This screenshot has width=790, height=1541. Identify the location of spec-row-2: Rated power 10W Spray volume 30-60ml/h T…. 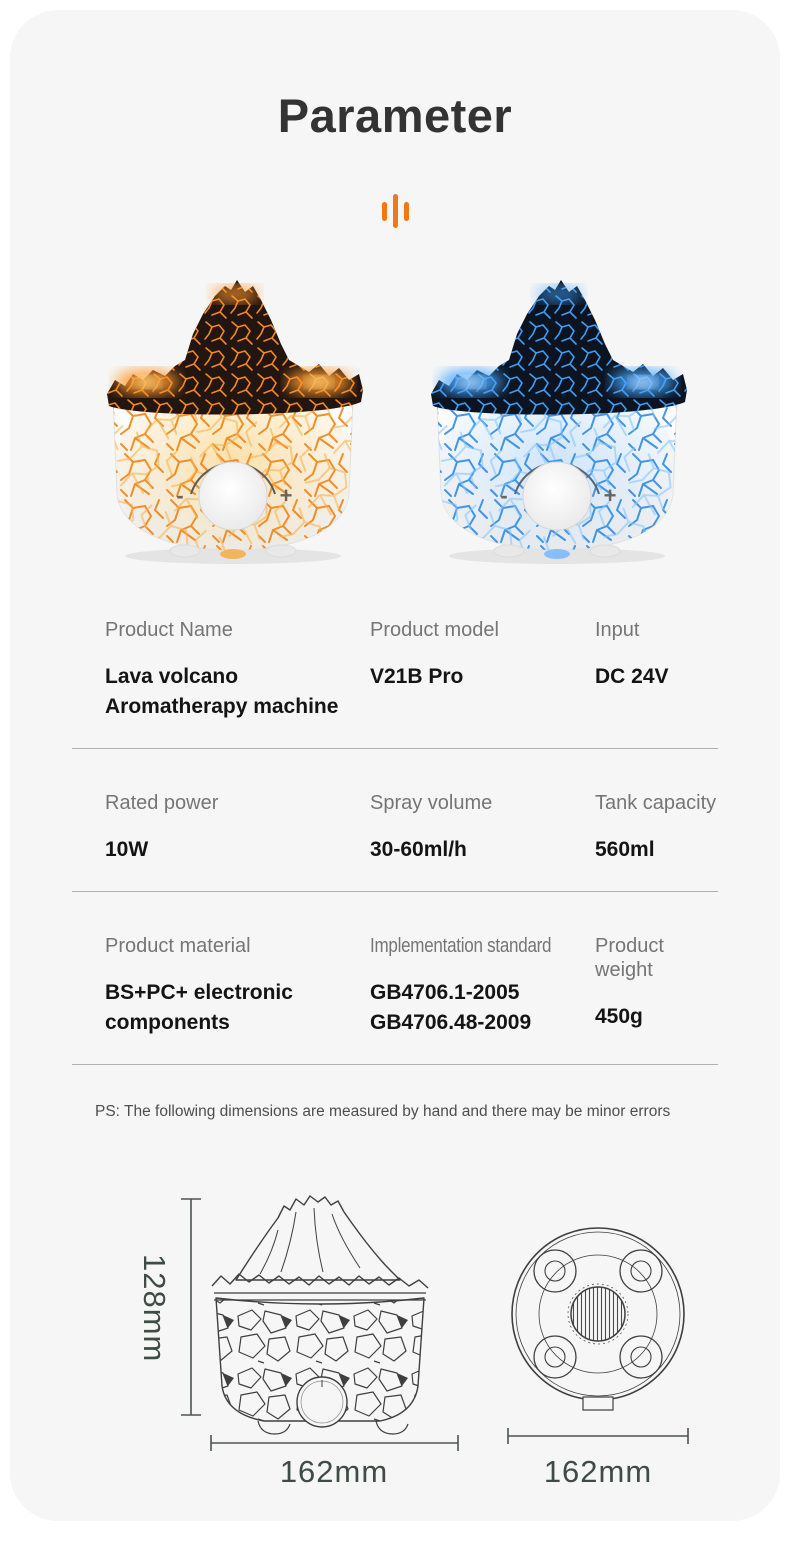
(395, 820).